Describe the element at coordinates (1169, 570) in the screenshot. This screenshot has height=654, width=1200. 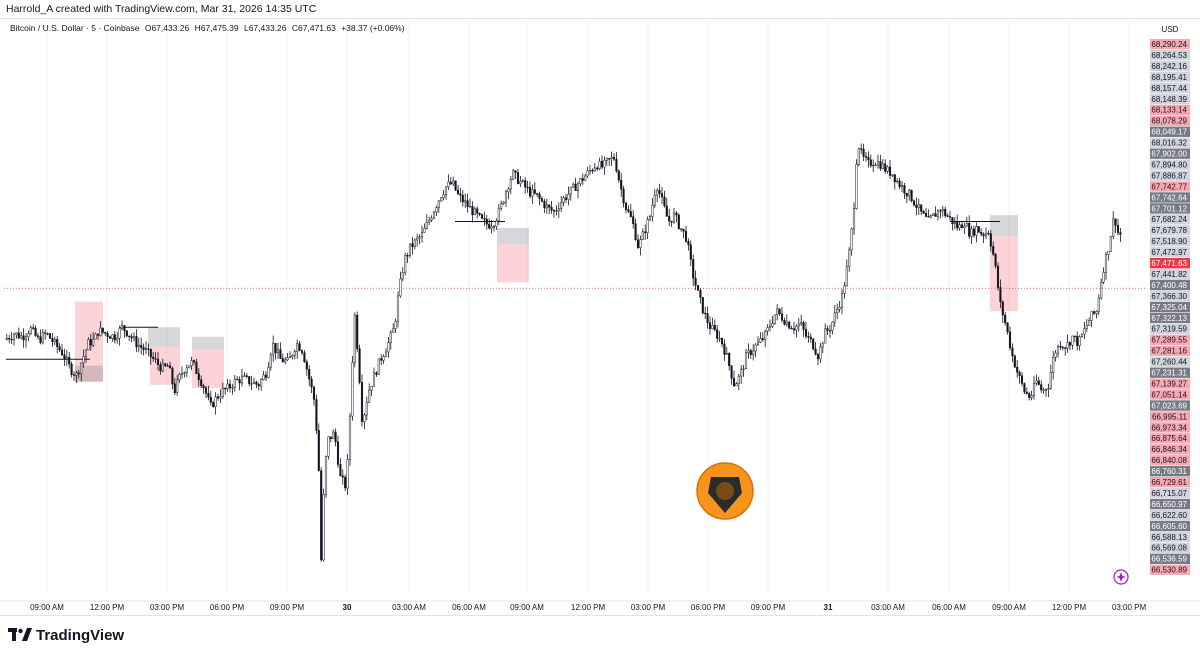
I see `price-label: 66,530.89` at that location.